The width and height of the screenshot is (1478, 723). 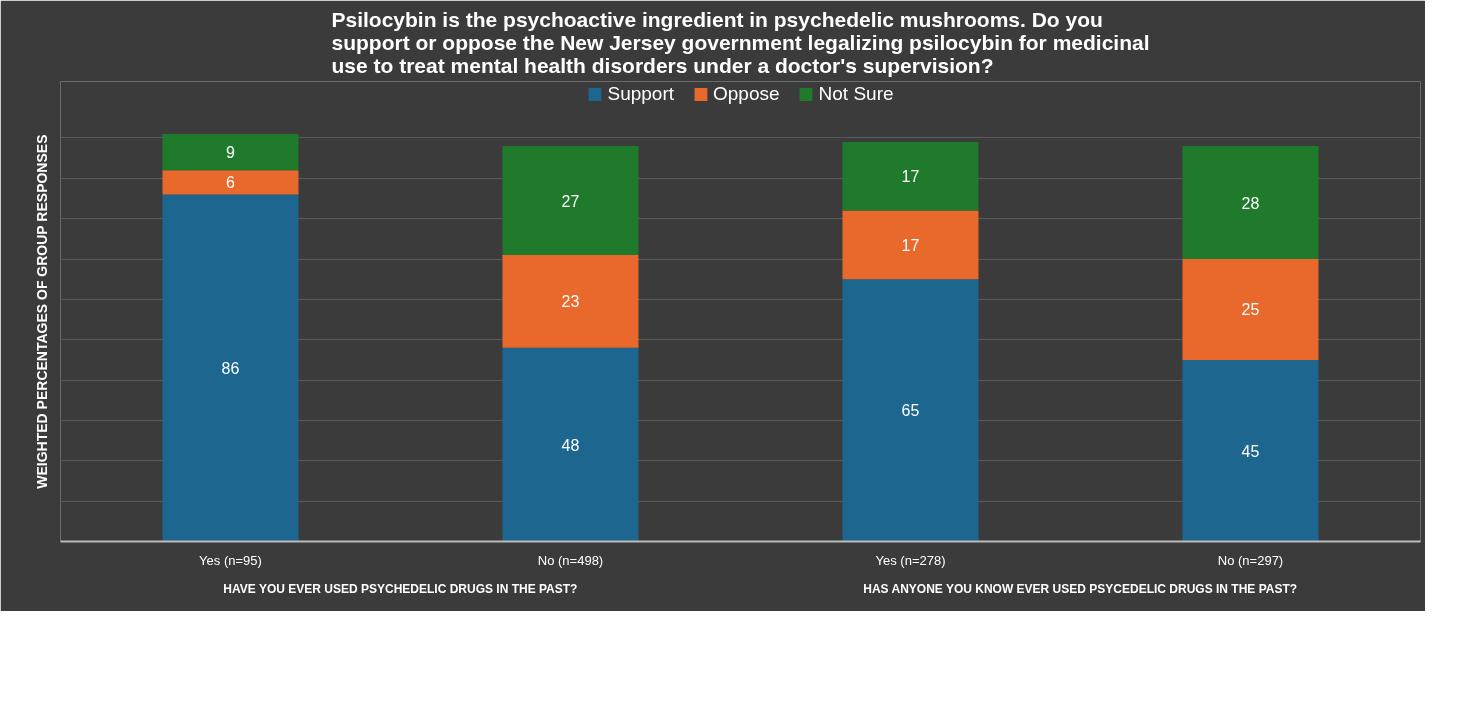 I want to click on data-label: 45, so click(x=1250, y=451).